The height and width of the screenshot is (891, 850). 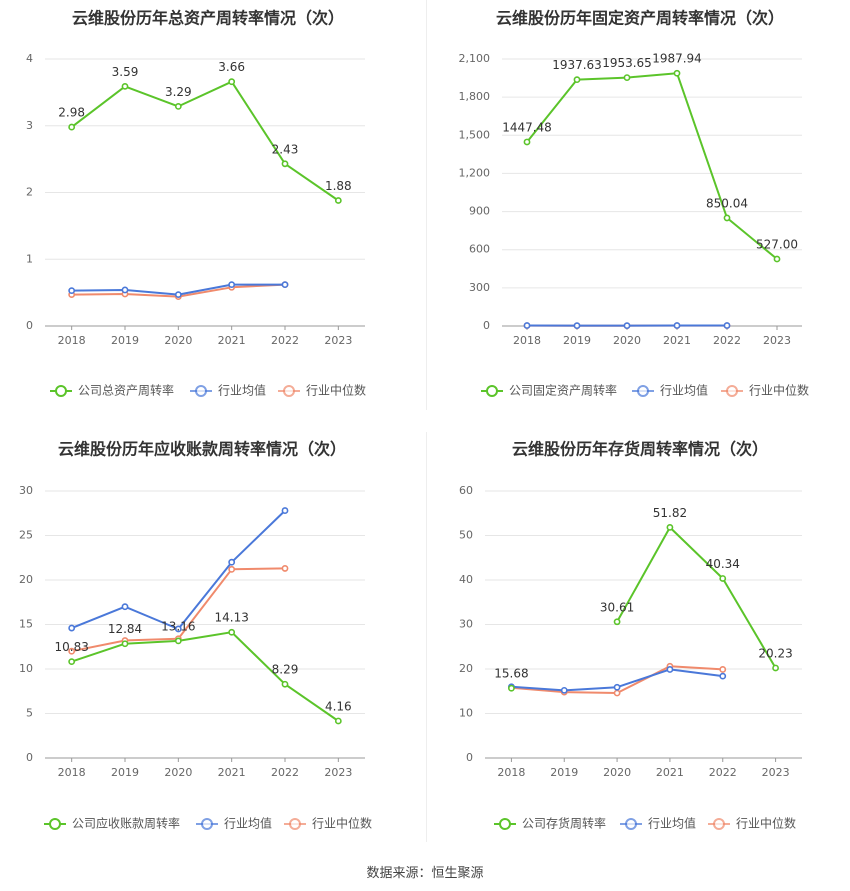 I want to click on y-tick-label: 1,500, so click(x=475, y=134).